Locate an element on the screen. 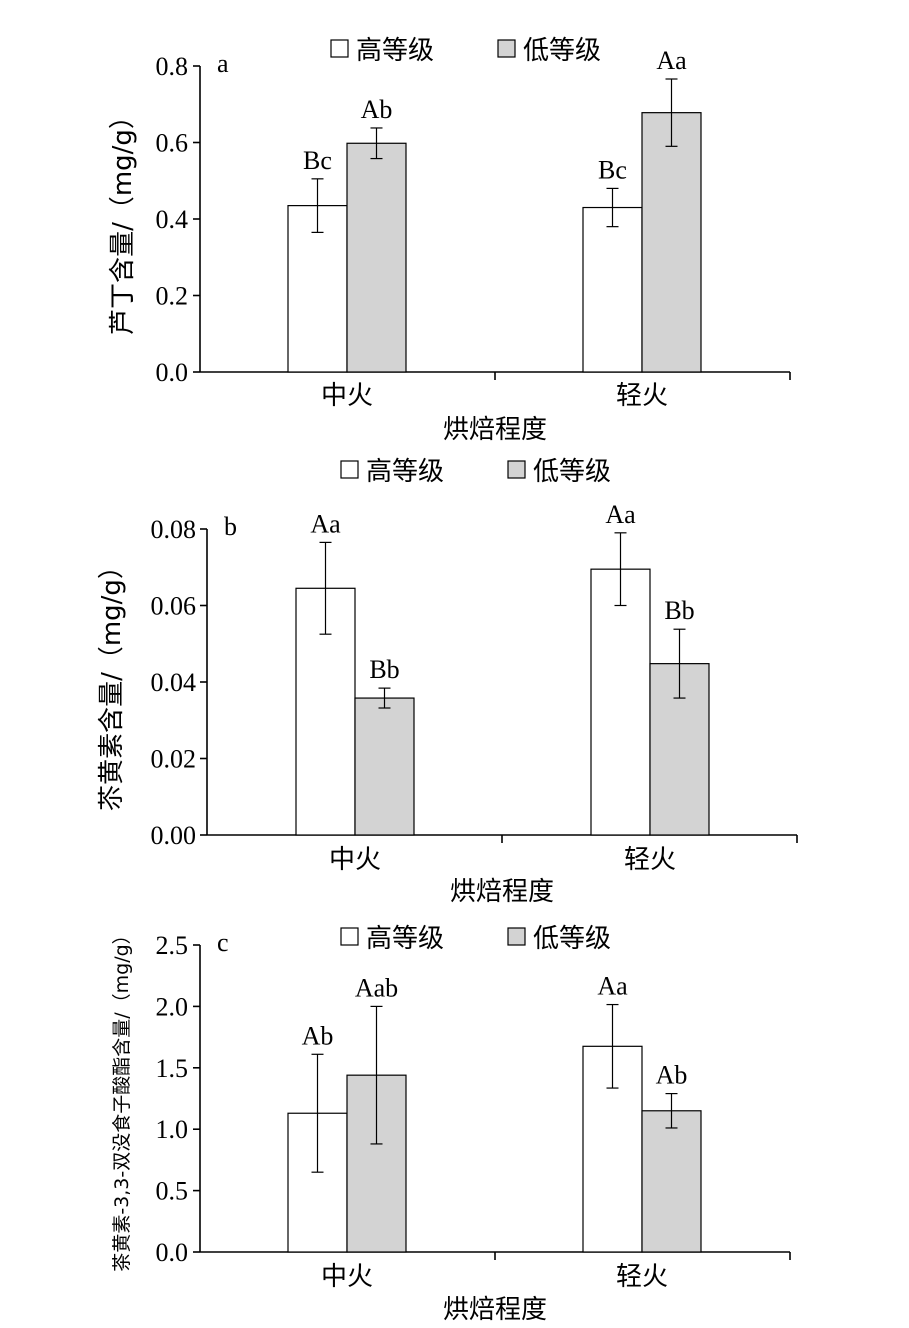 The width and height of the screenshot is (909, 1328). y-tick-label: 2.5 is located at coordinates (172, 945).